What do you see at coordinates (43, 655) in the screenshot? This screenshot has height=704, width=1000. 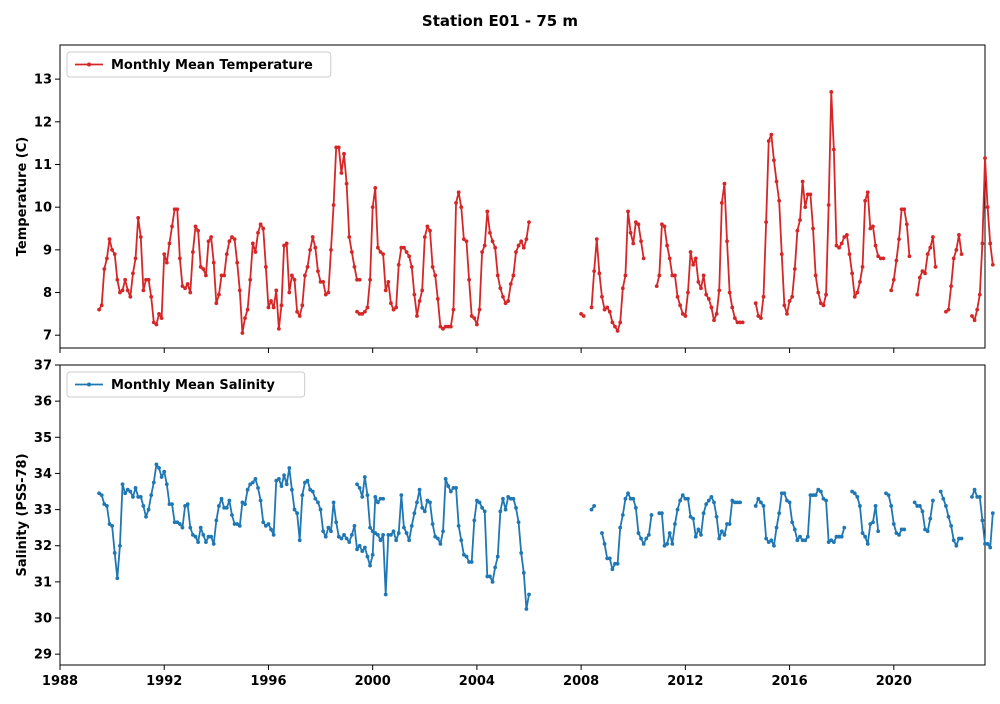 I see `y-tick-label: 29` at bounding box center [43, 655].